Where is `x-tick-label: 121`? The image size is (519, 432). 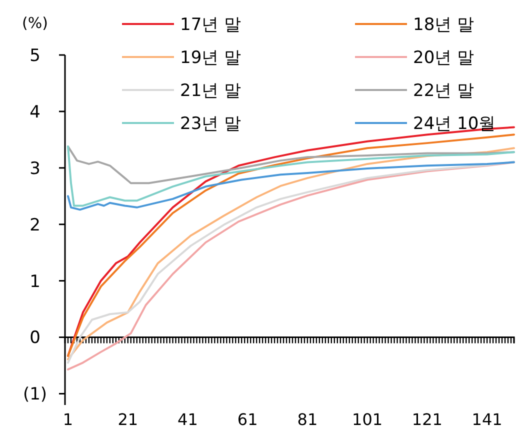
x-tick-label: 121 is located at coordinates (427, 419).